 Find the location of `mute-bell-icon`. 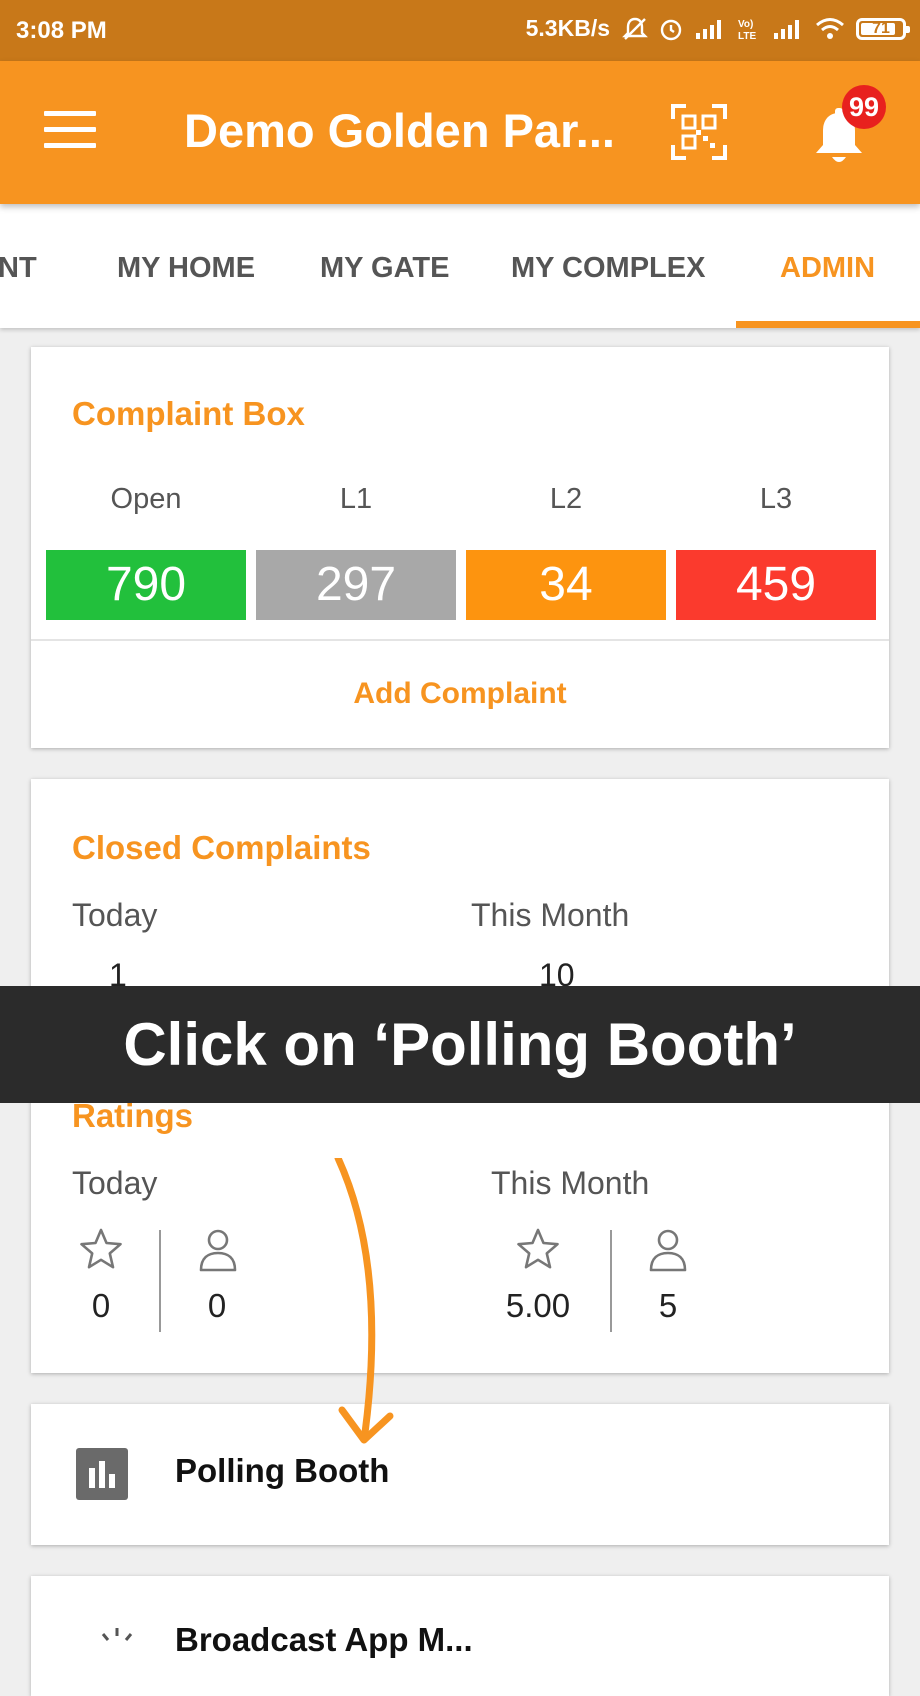

mute-bell-icon is located at coordinates (635, 29).